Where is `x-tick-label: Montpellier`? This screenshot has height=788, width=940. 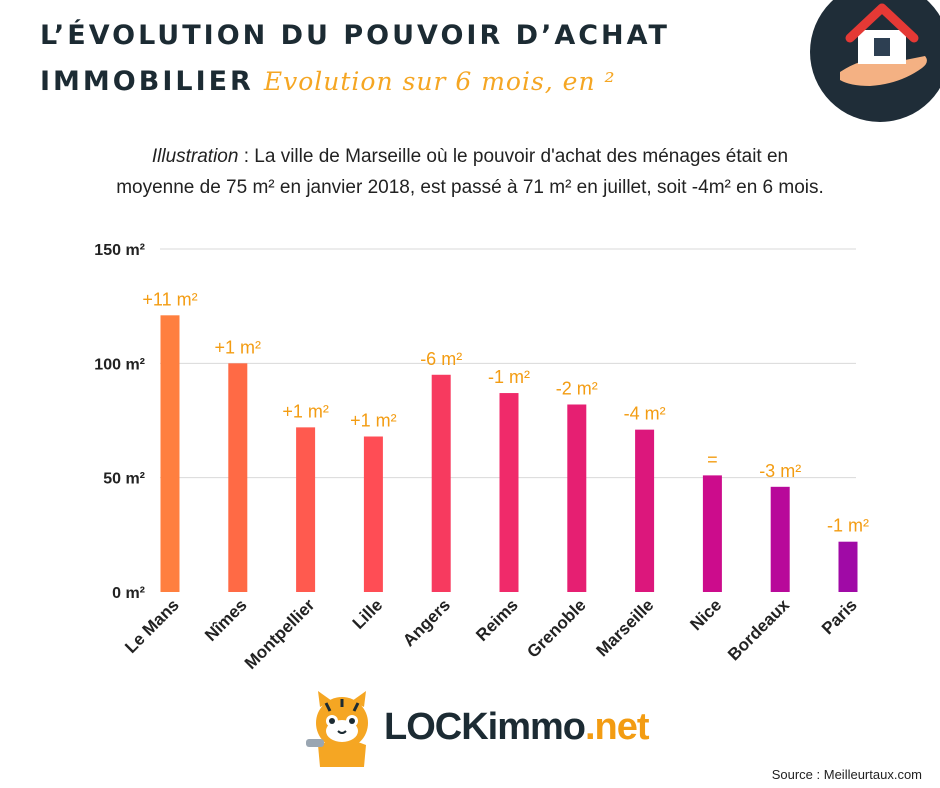 x-tick-label: Montpellier is located at coordinates (280, 634).